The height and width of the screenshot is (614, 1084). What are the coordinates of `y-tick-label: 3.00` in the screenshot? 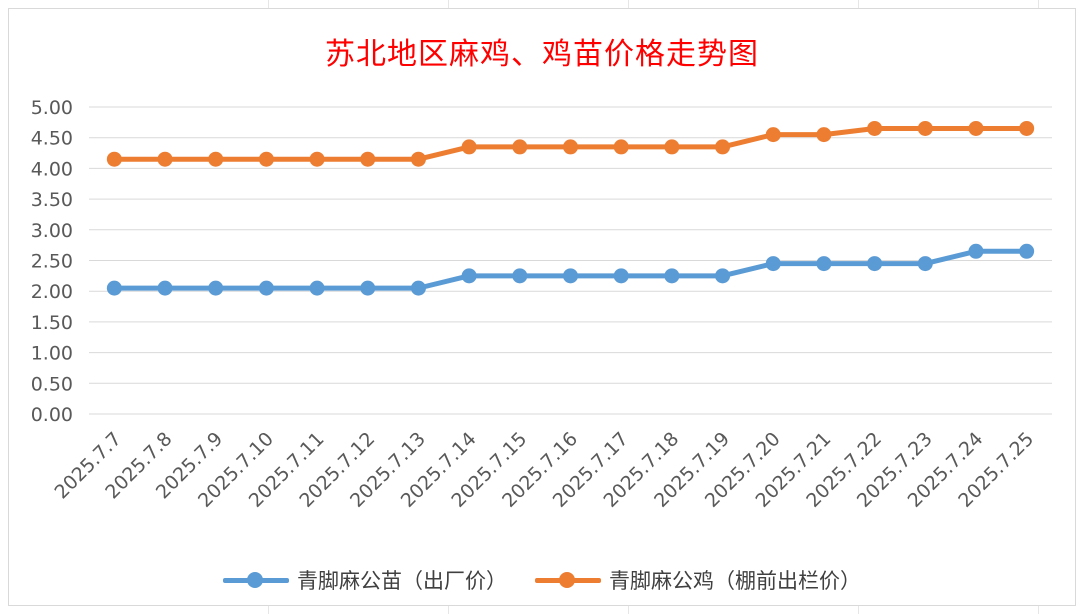 It's located at (52, 231).